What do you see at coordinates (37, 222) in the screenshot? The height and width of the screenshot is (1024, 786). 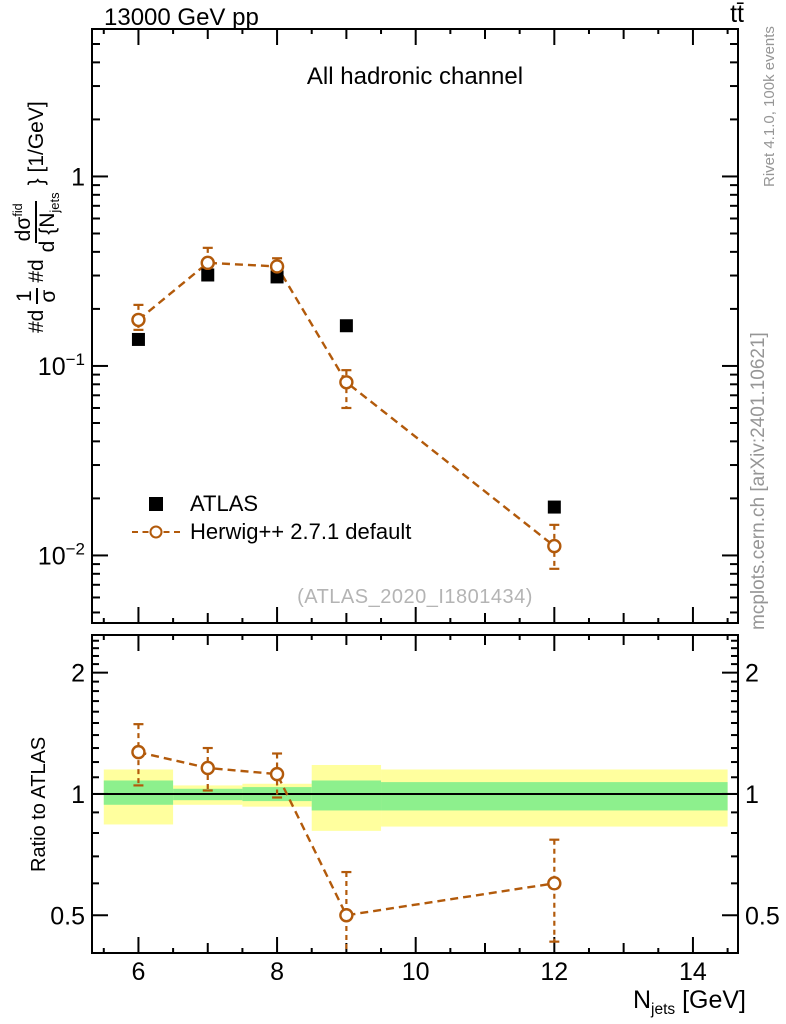 I see `ylabel-frac-dsigma-dn: dσfid d {Njets` at bounding box center [37, 222].